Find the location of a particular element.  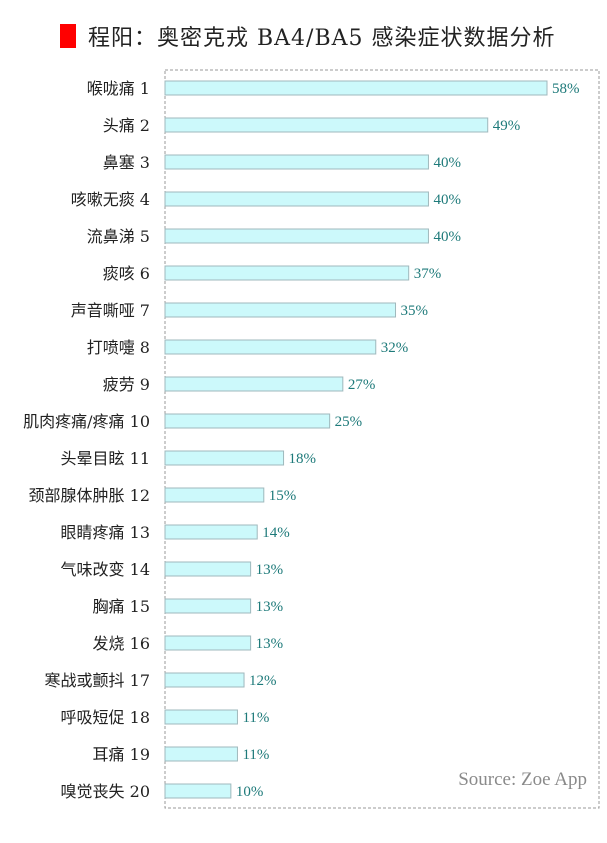

category-label: 头痛 2 is located at coordinates (126, 125).